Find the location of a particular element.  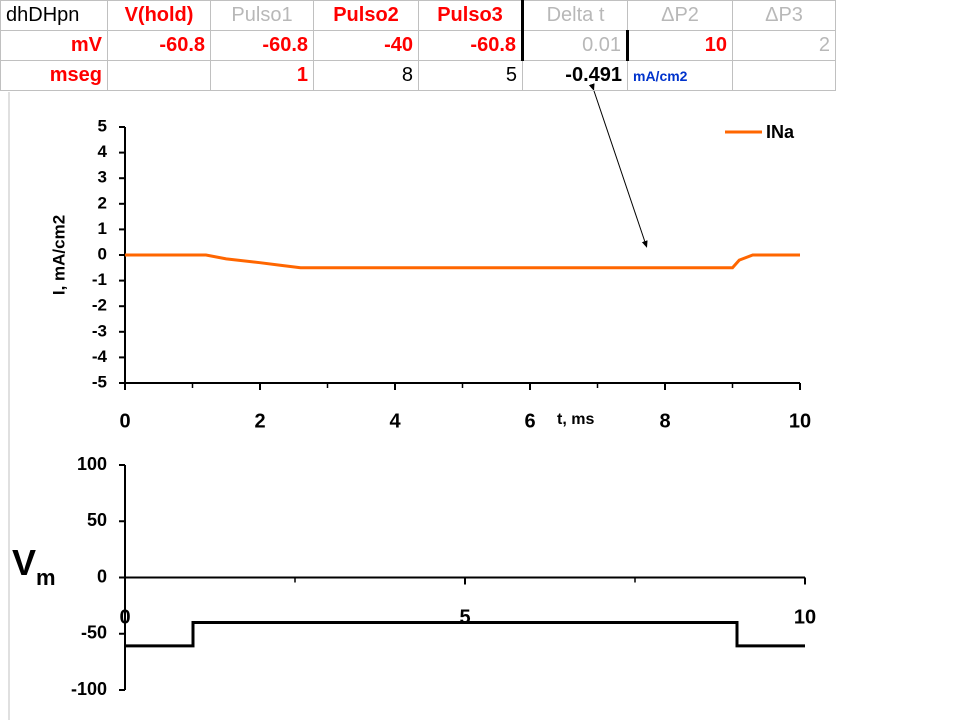

cell: mA/cm2 is located at coordinates (680, 75).